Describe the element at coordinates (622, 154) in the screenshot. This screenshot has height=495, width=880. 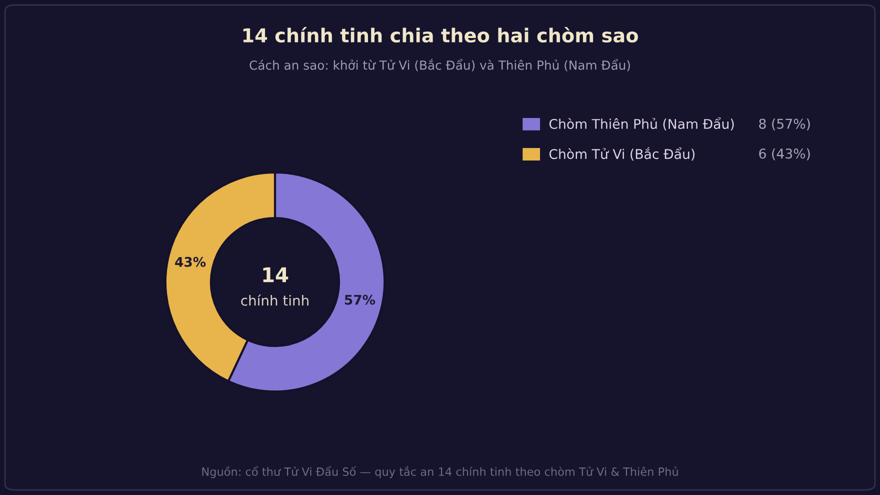
I see `legend-label: Chòm Tử Vi (Bắc Đẩu)` at that location.